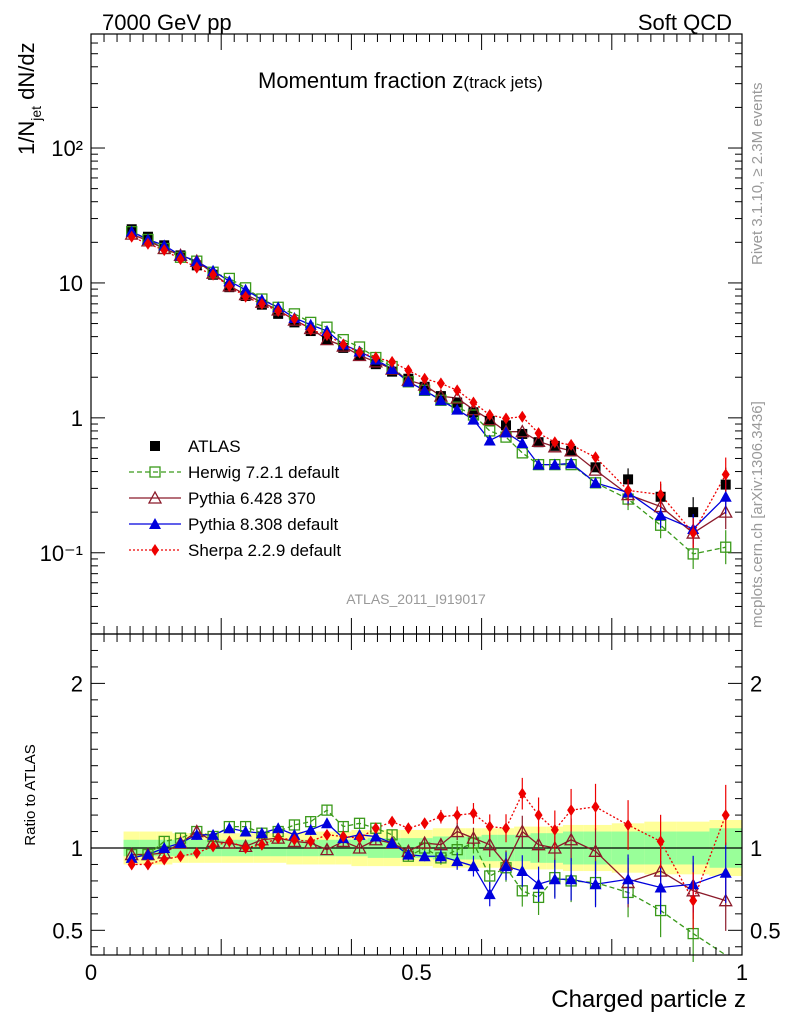 This screenshot has height=1024, width=786. Describe the element at coordinates (648, 999) in the screenshot. I see `x-axis-label: Charged particle z` at that location.